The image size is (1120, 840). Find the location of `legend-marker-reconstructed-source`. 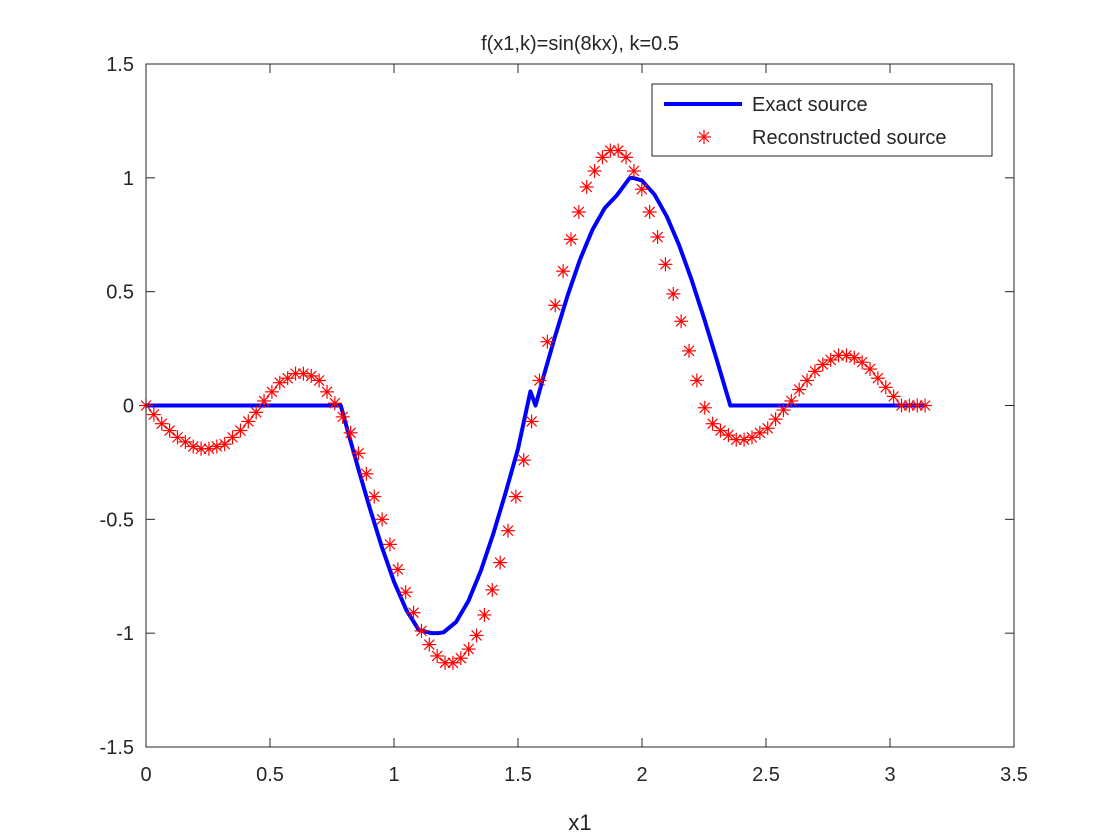

legend-marker-reconstructed-source is located at coordinates (704, 137).